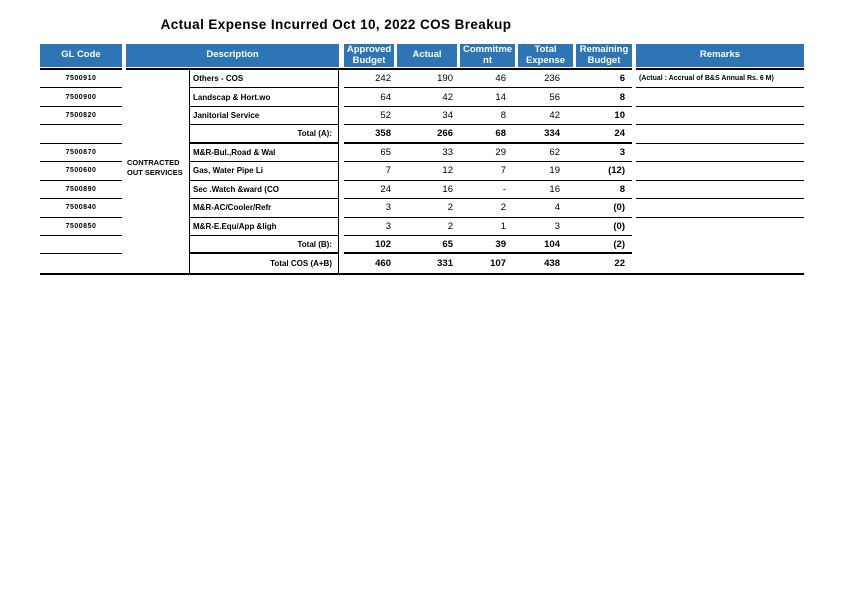  Describe the element at coordinates (498, 264) in the screenshot. I see `commitment-cell: 107` at that location.